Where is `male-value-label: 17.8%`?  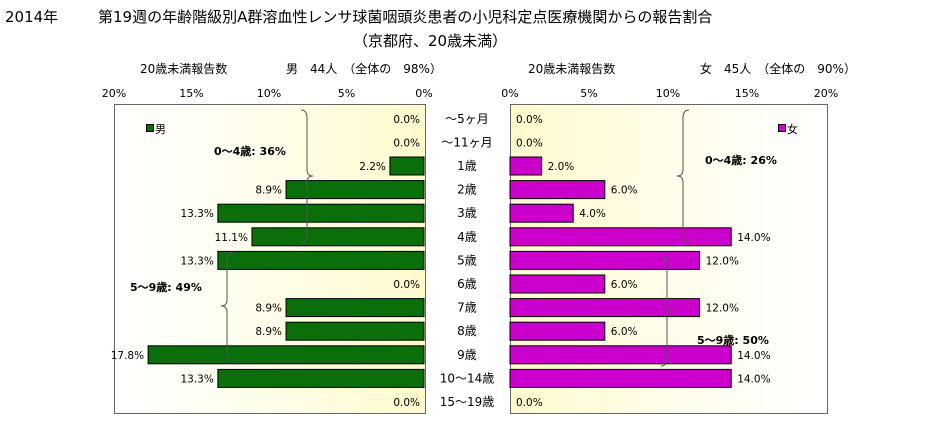
male-value-label: 17.8% is located at coordinates (127, 356).